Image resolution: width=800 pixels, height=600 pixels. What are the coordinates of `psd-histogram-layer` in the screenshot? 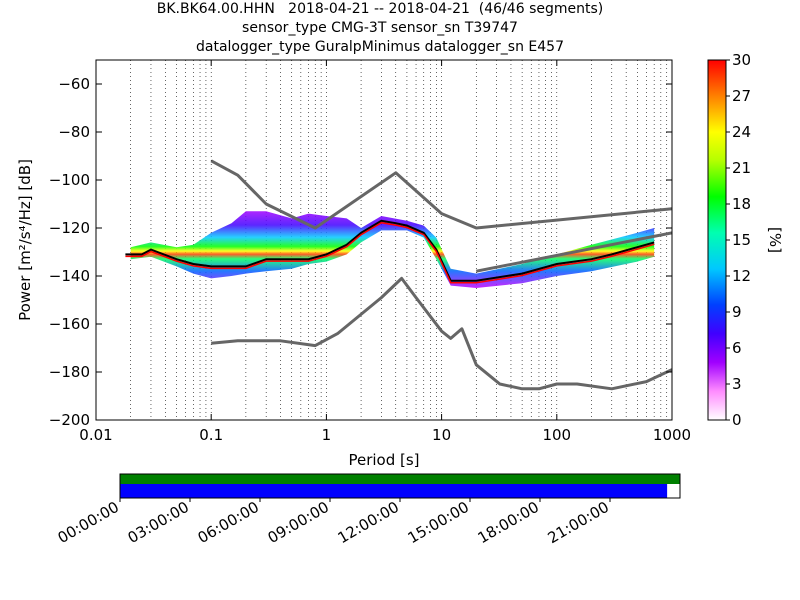 It's located at (390, 249).